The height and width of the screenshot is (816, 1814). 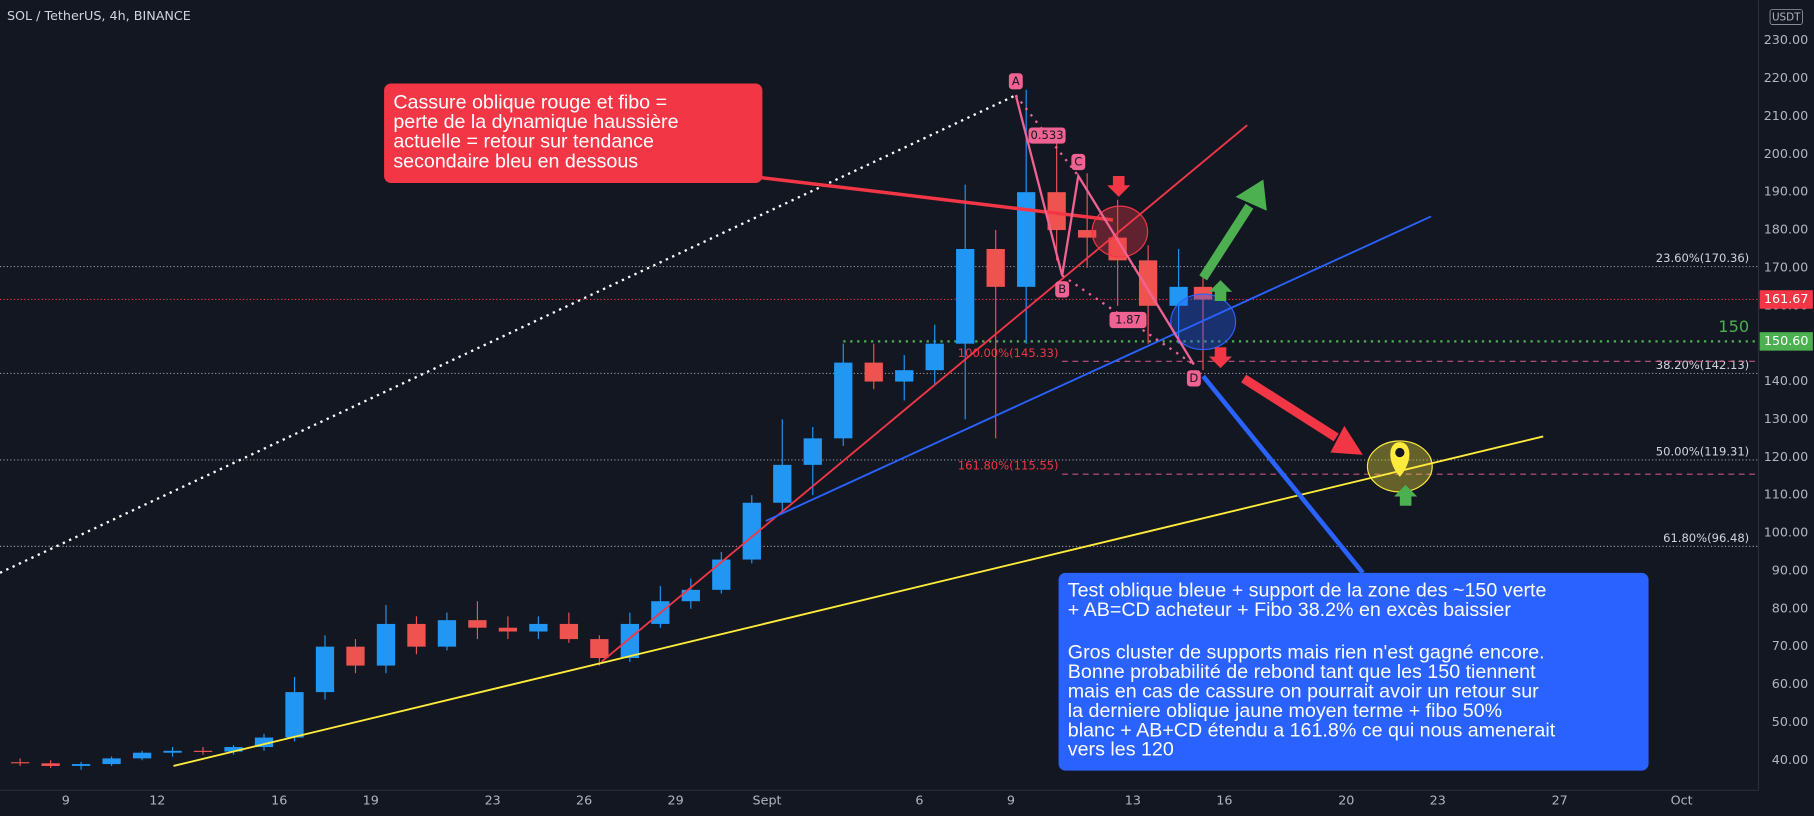 I want to click on x-tick-label: 19, so click(x=371, y=799).